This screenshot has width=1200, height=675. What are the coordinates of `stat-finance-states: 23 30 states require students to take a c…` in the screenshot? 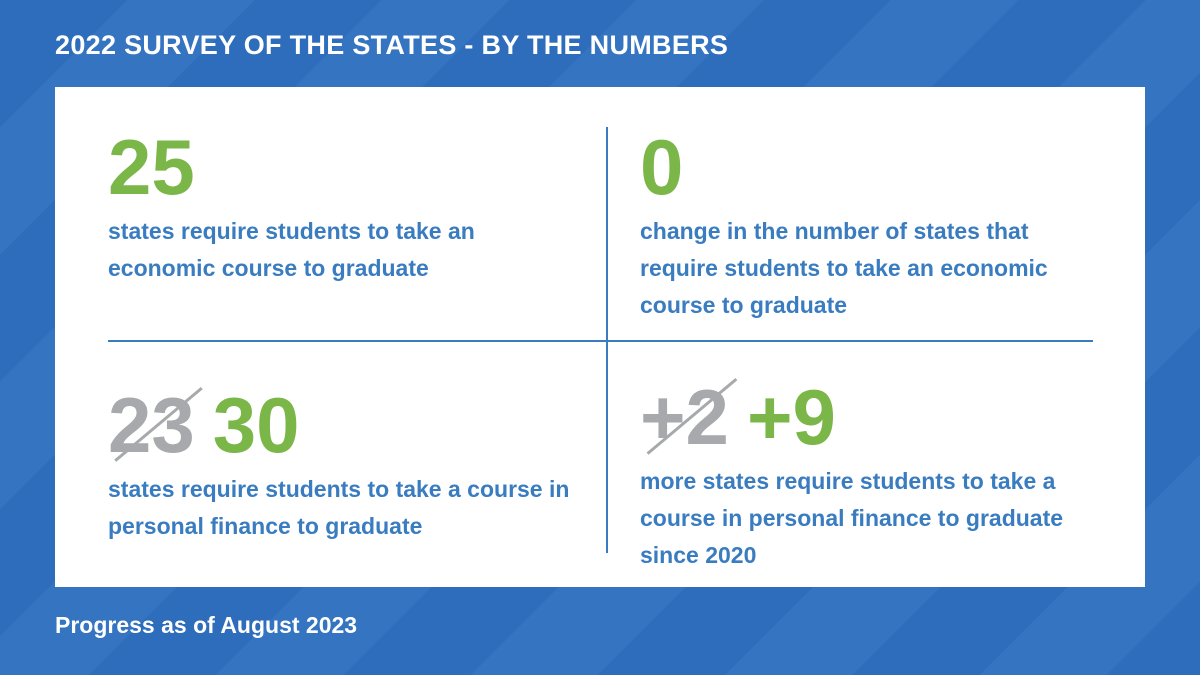 It's located at (348, 465).